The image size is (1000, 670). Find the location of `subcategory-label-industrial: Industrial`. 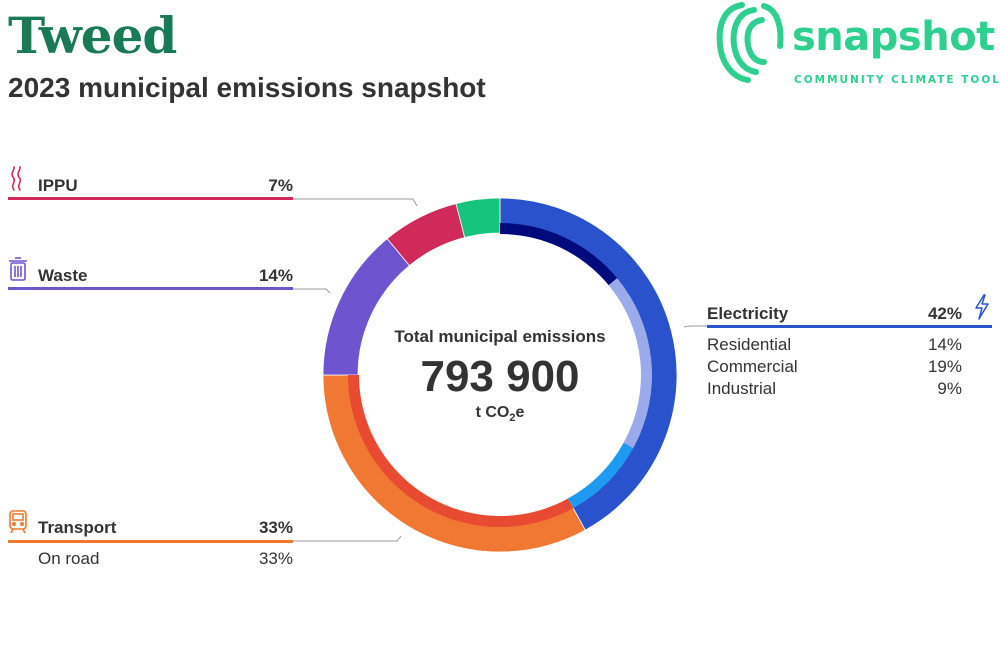

subcategory-label-industrial: Industrial is located at coordinates (741, 388).